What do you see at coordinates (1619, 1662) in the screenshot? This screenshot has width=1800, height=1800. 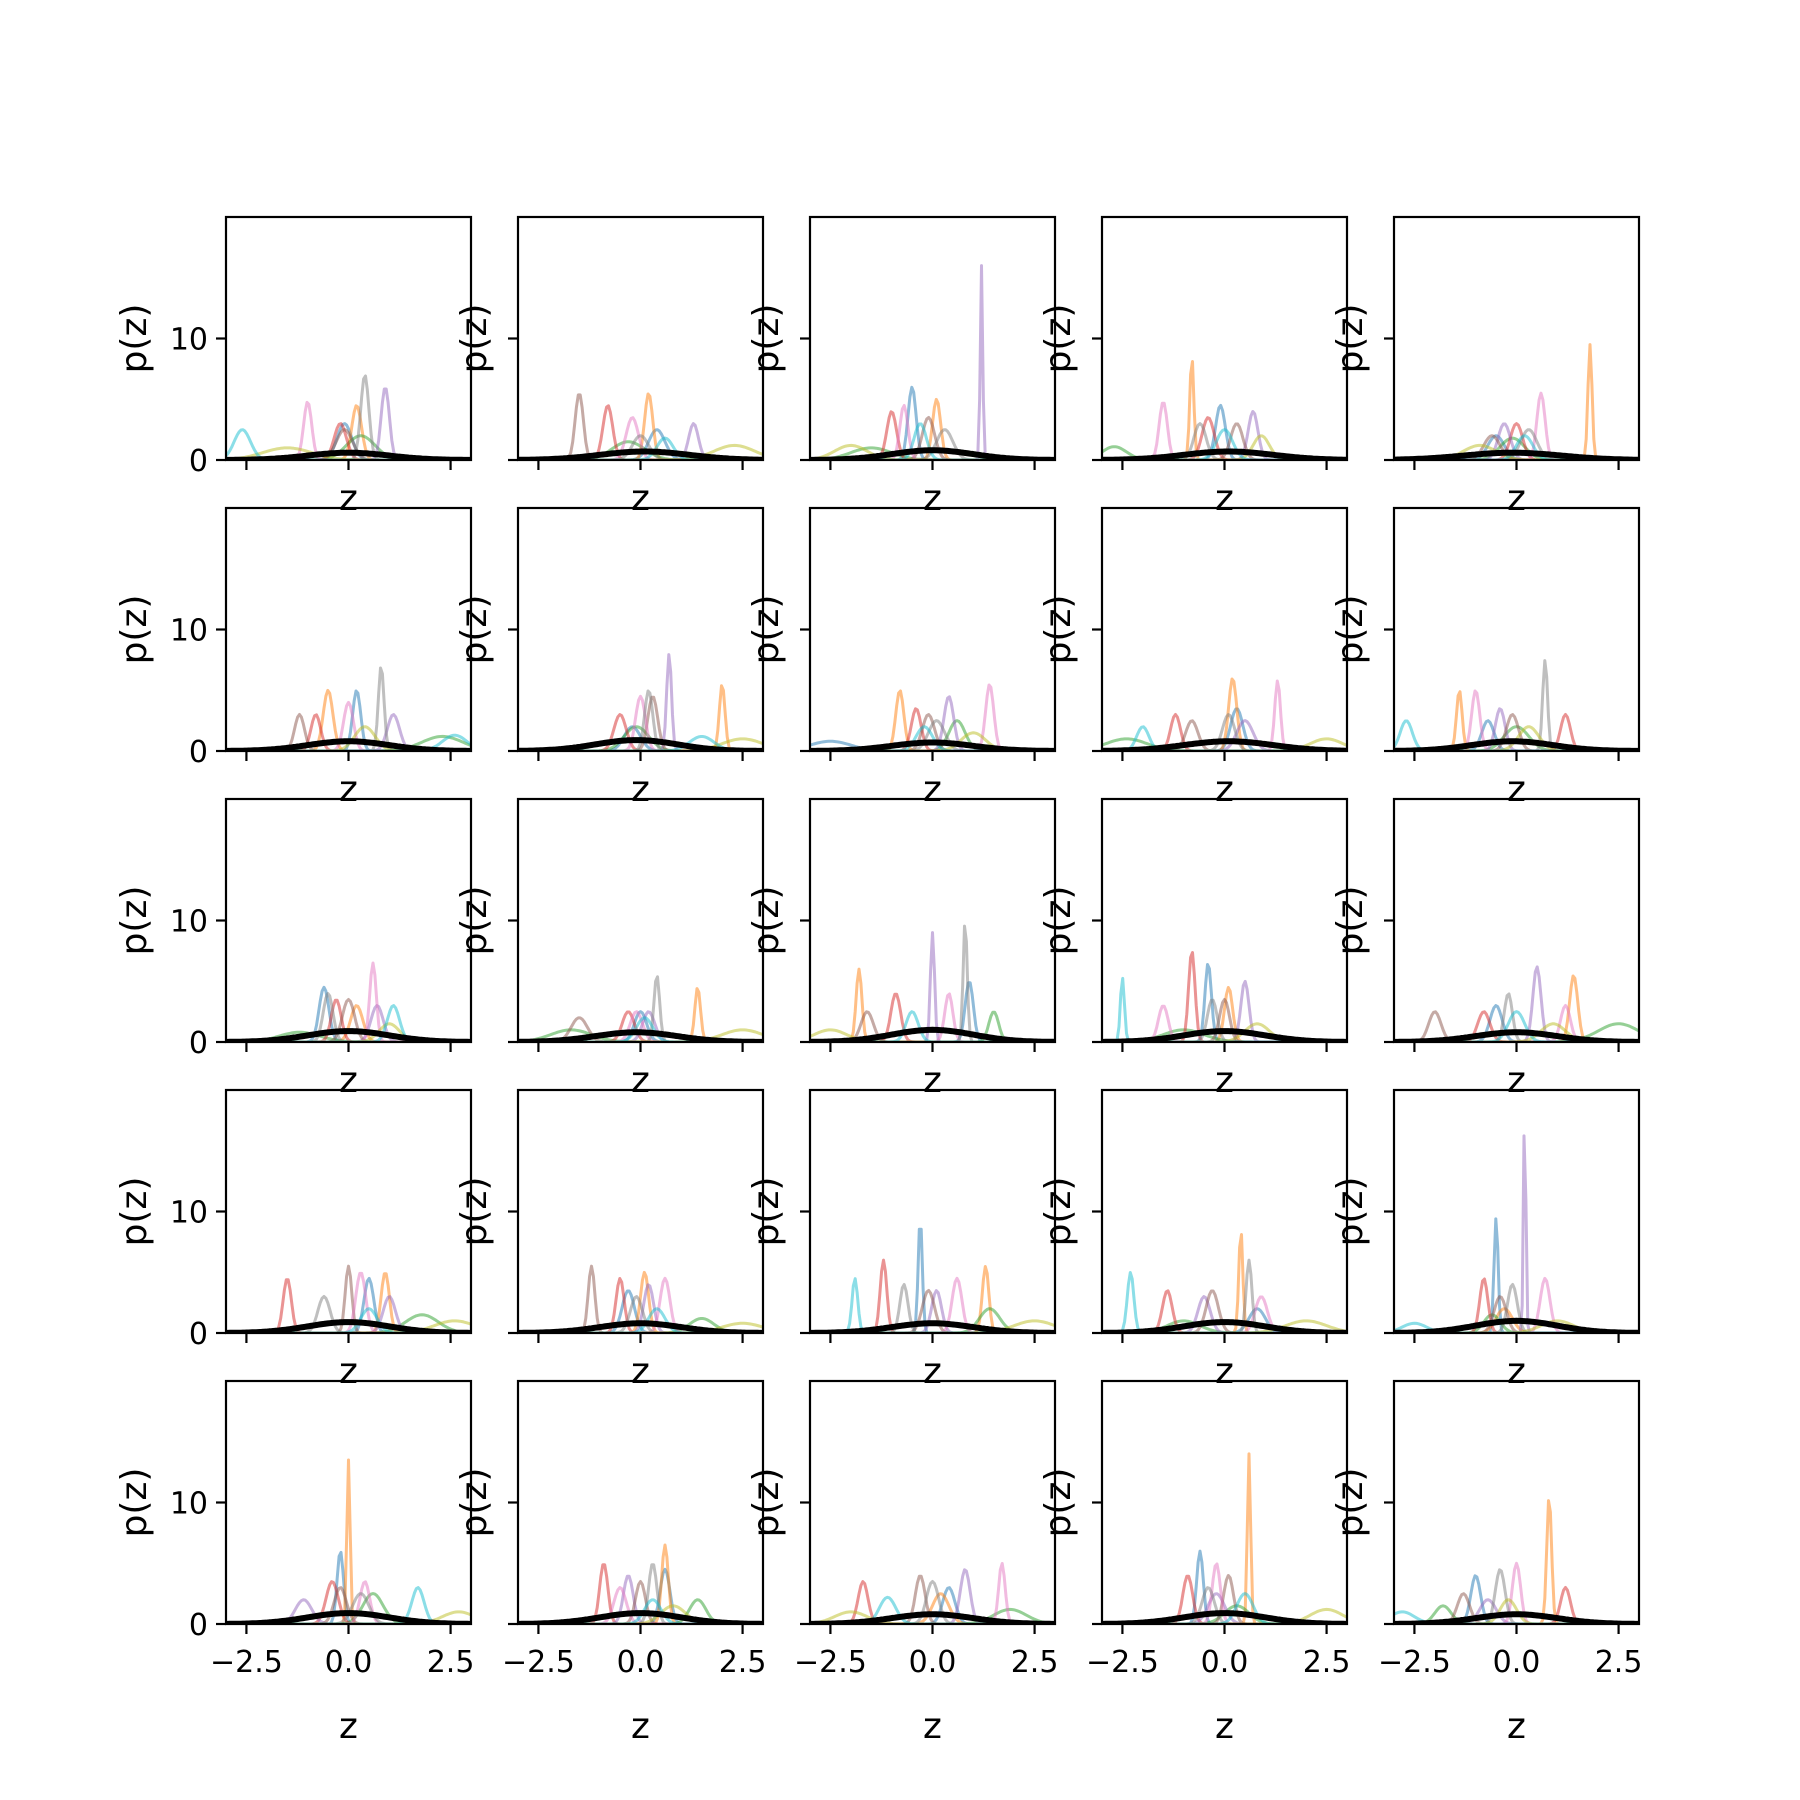 I see `x-tick-label: 2.5` at bounding box center [1619, 1662].